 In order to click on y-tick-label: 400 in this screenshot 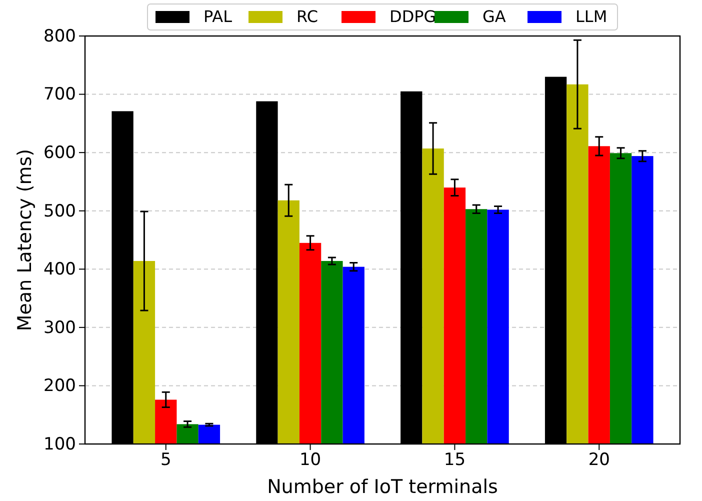, I will do `click(60, 270)`.